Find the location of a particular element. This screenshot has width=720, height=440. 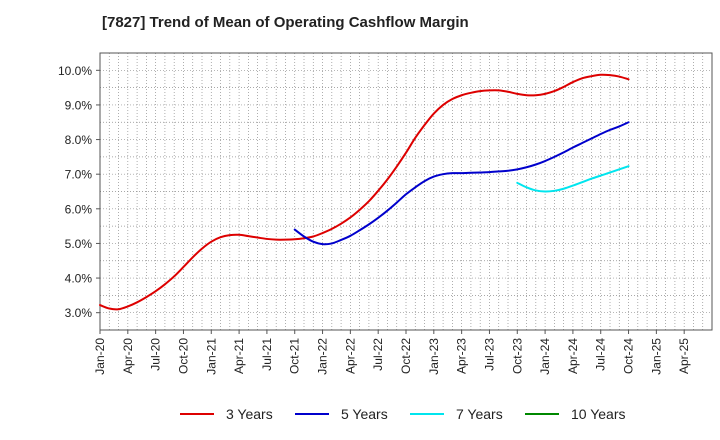

x-tick-label: Apr-25 is located at coordinates (684, 356).